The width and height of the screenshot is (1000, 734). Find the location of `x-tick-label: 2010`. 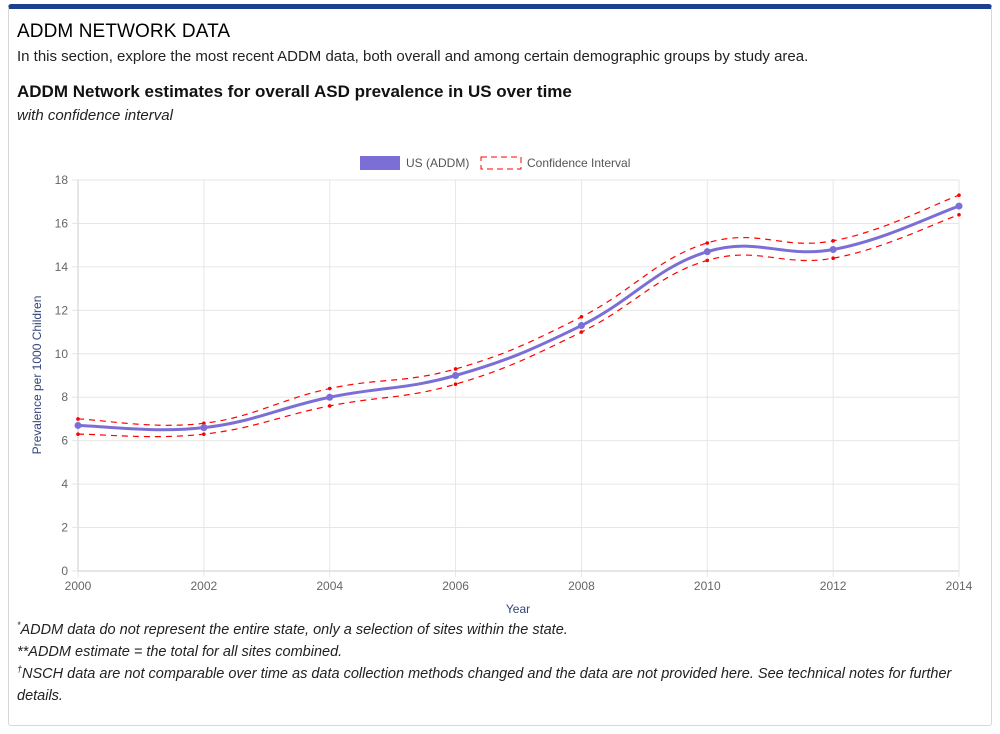

x-tick-label: 2010 is located at coordinates (707, 586).